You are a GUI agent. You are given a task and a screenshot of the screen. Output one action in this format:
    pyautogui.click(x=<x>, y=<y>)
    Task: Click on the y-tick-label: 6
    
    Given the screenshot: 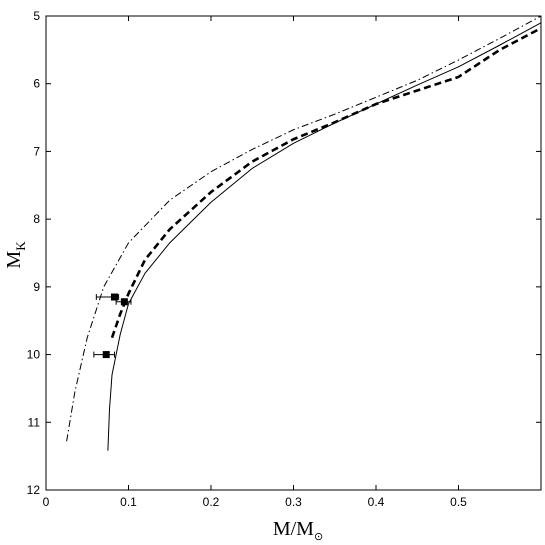 What is the action you would take?
    pyautogui.click(x=36, y=84)
    